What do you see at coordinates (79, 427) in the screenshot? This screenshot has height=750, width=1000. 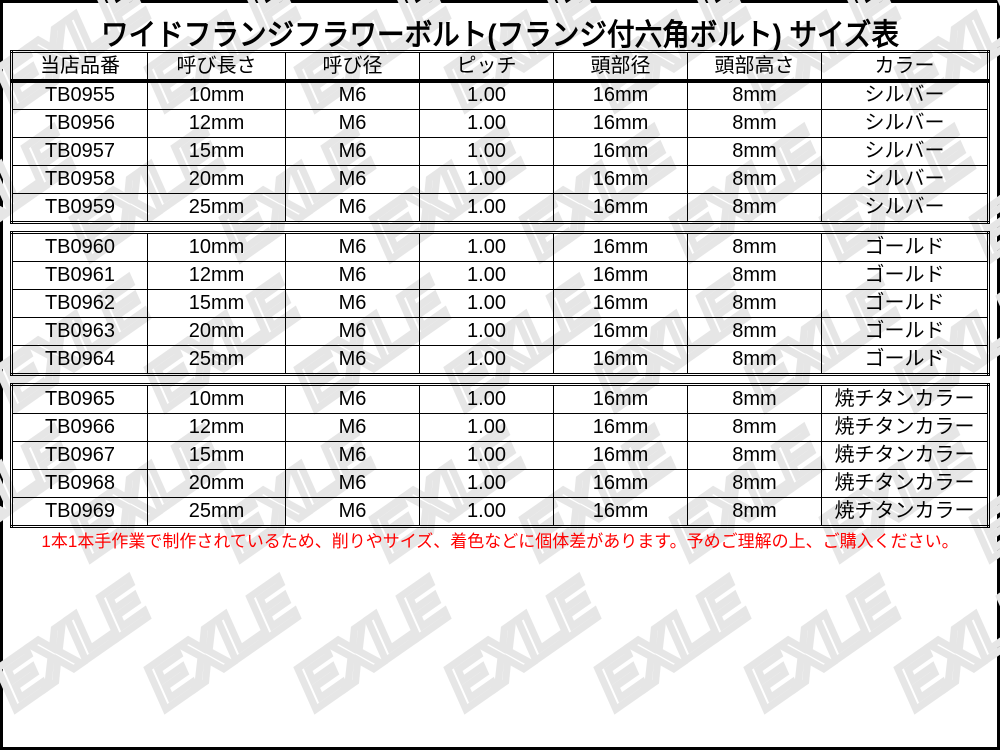 I see `cell-product-code: TB0966` at bounding box center [79, 427].